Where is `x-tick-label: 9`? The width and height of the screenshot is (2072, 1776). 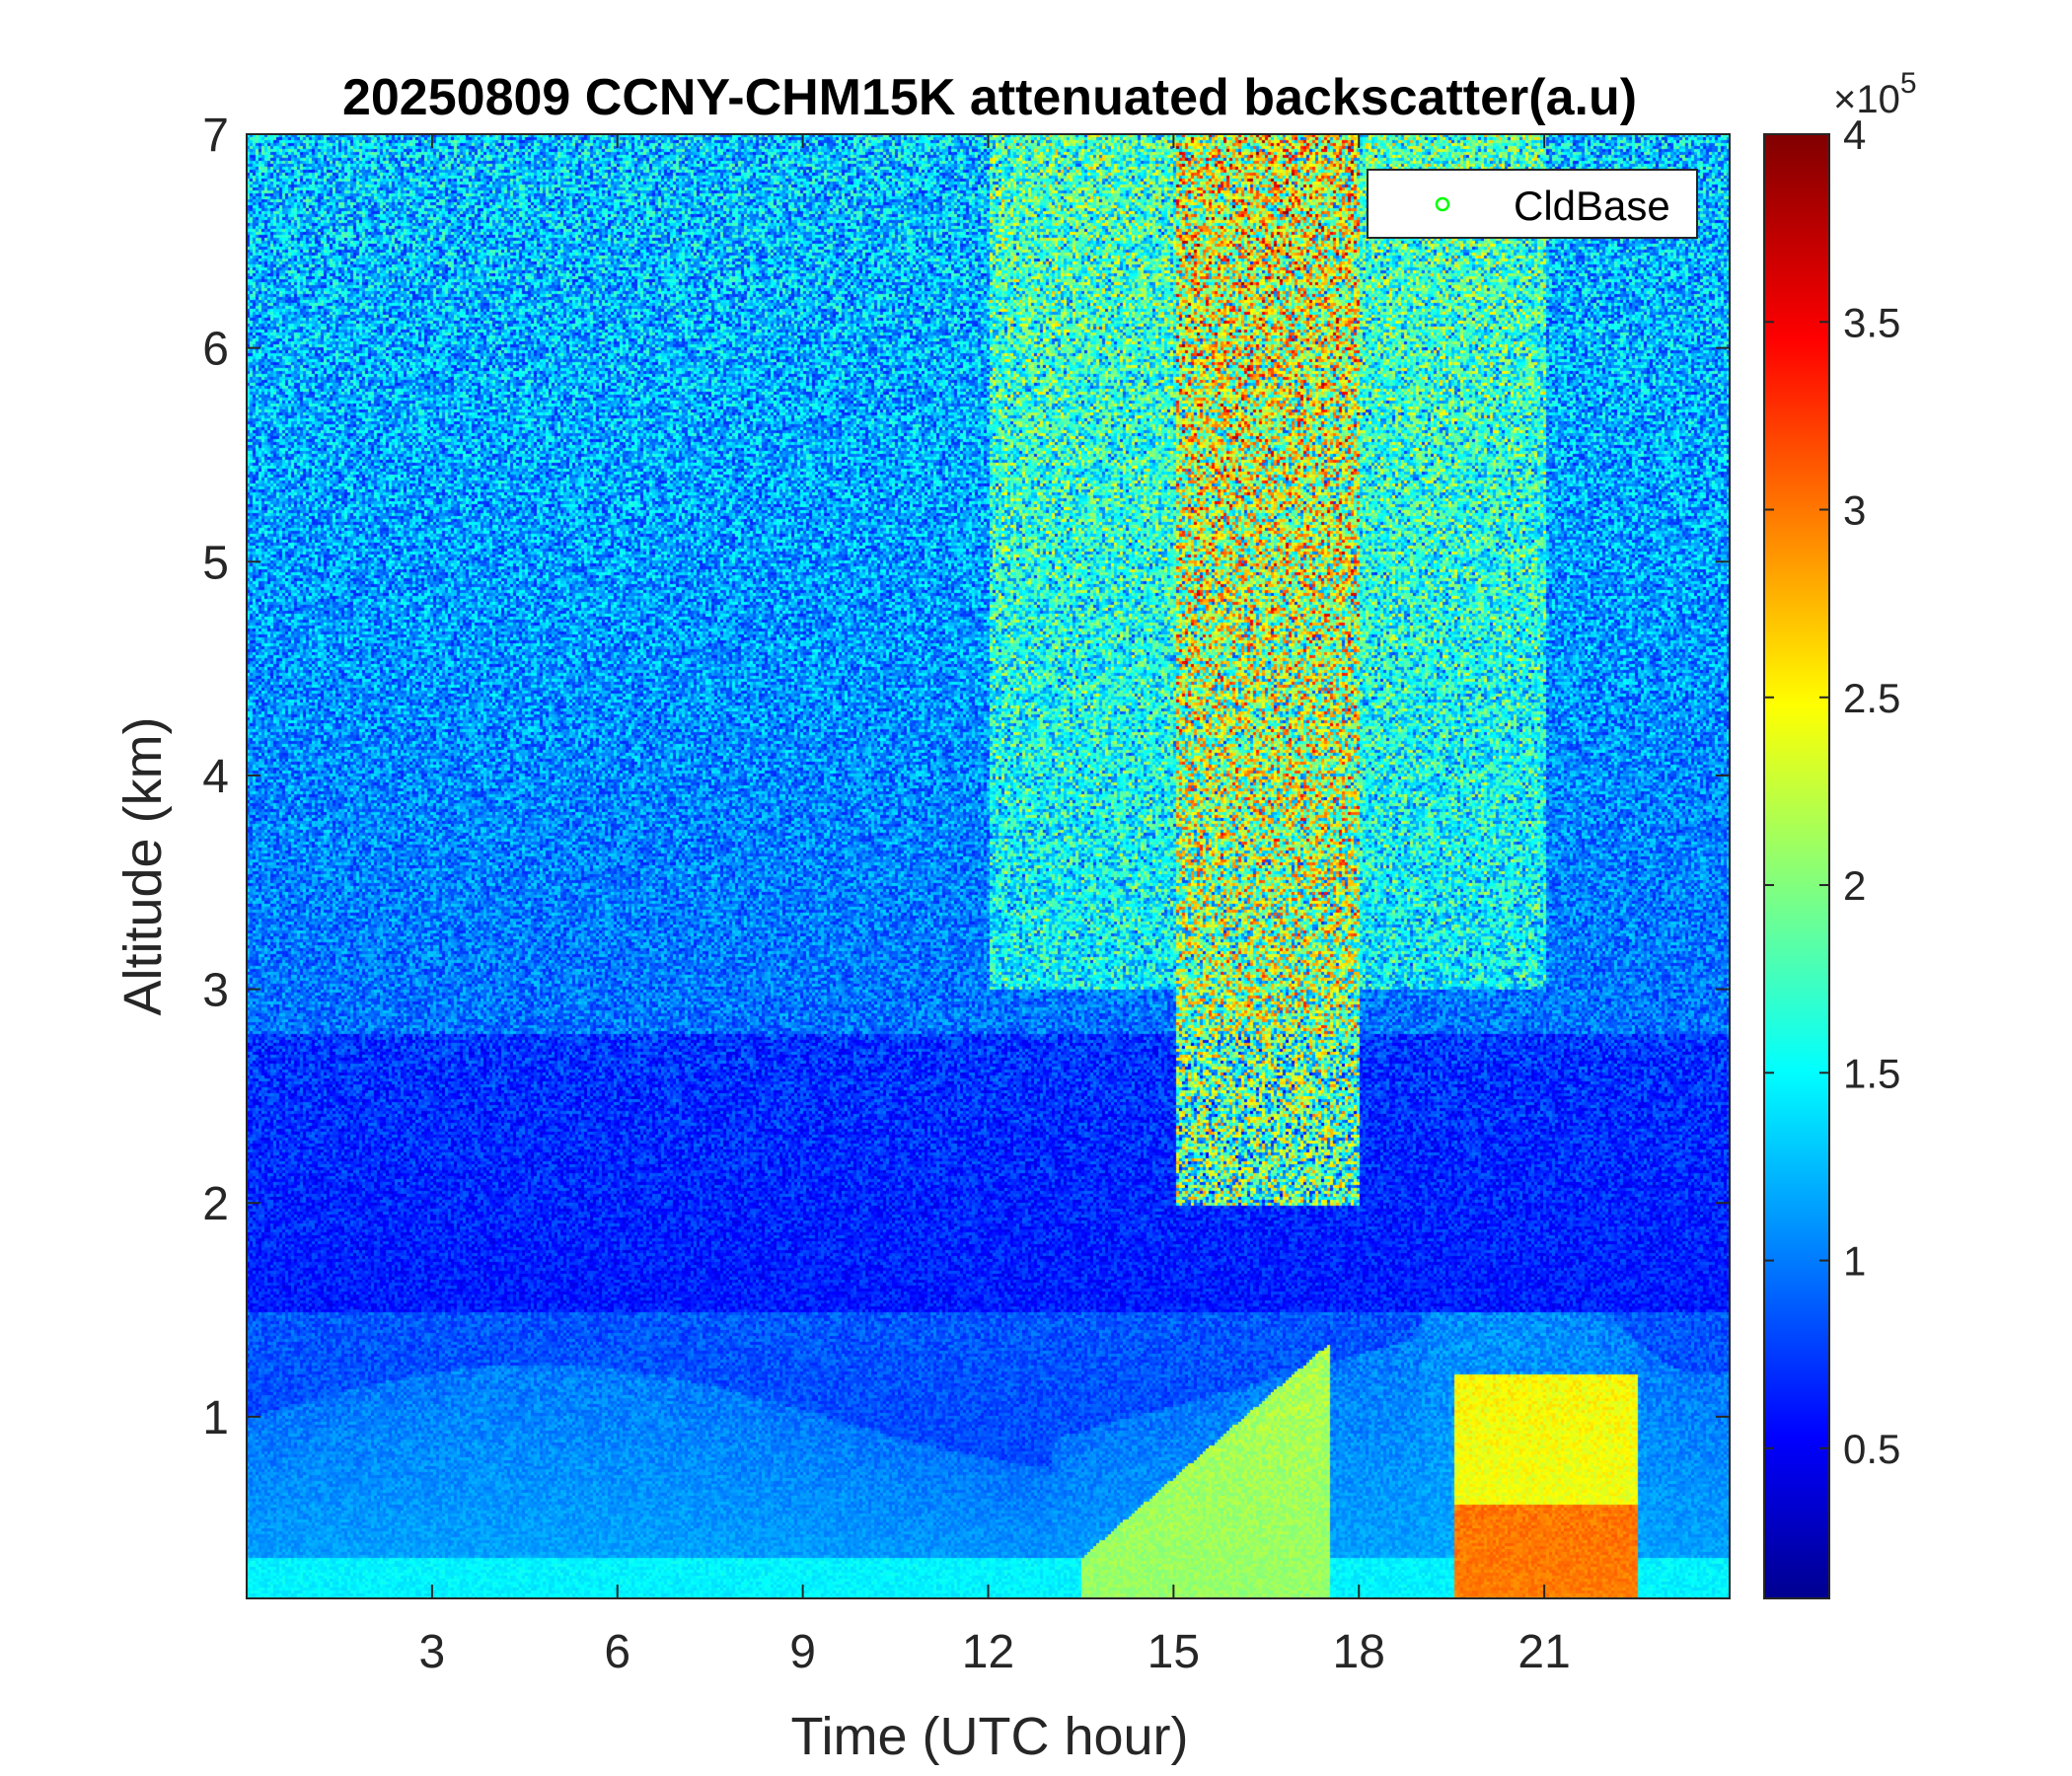 x-tick-label: 9 is located at coordinates (803, 1652).